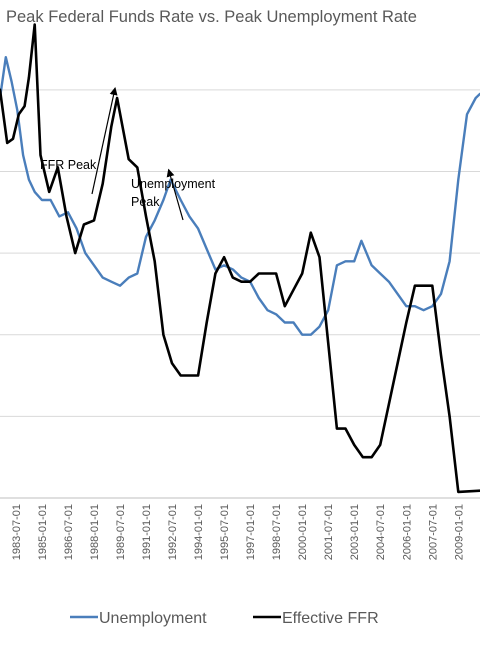  What do you see at coordinates (173, 532) in the screenshot?
I see `x-tick-label: 1992-07-01` at bounding box center [173, 532].